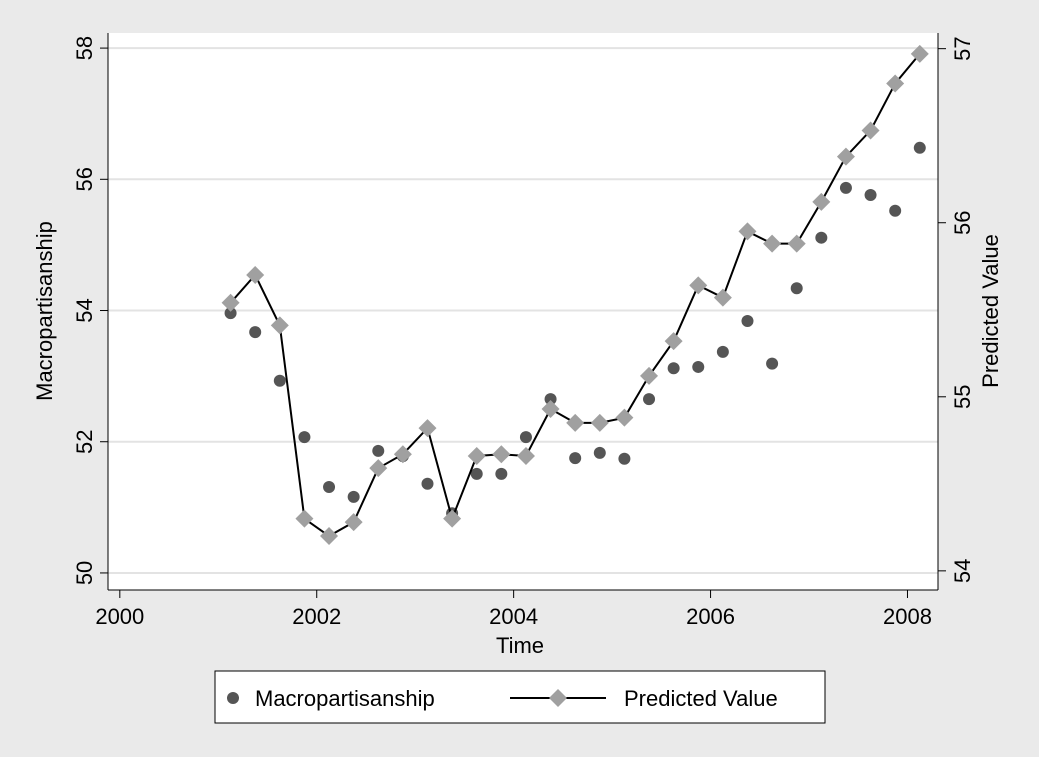 This screenshot has width=1039, height=757. What do you see at coordinates (119, 616) in the screenshot?
I see `x-tick-label: 2000` at bounding box center [119, 616].